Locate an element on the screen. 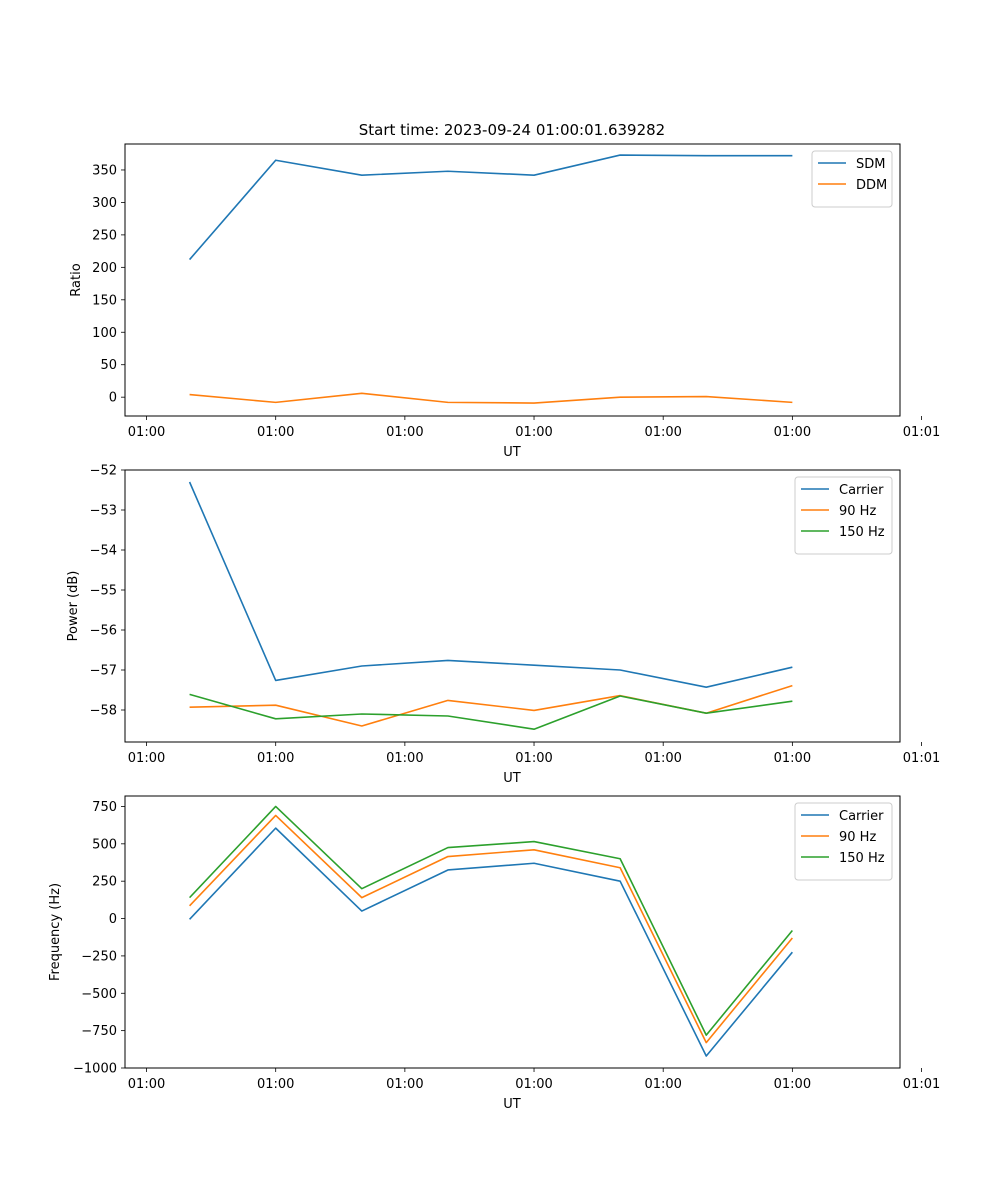 This screenshot has width=1000, height=1200. ratio-legend-box is located at coordinates (852, 179).